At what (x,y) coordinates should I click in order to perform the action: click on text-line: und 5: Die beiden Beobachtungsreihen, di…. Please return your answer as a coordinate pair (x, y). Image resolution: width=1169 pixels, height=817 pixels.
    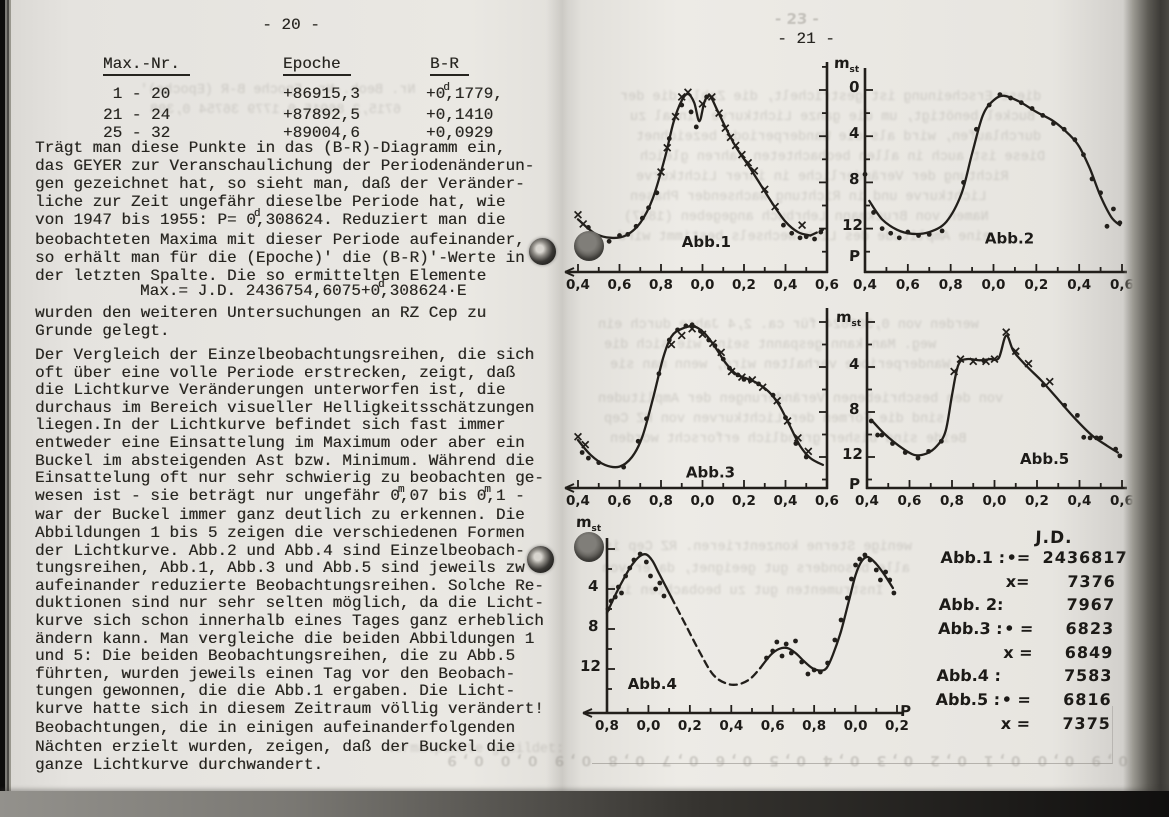
    Looking at the image, I should click on (275, 656).